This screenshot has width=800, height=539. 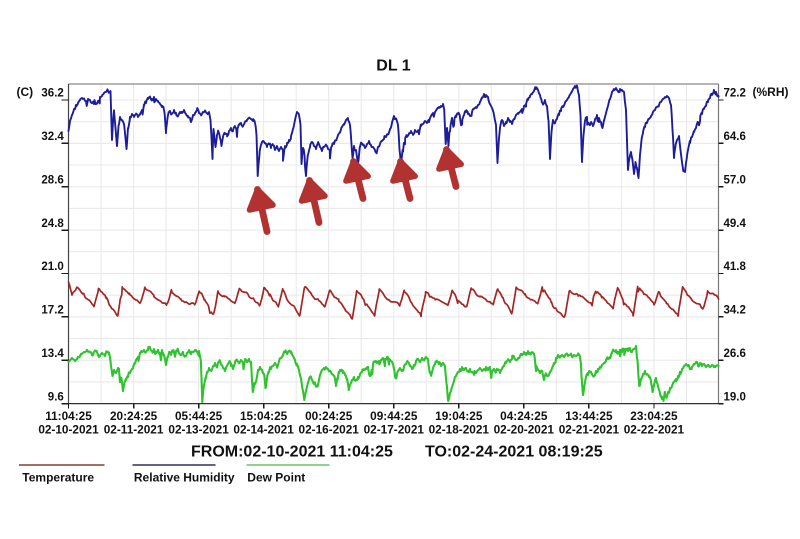 I want to click on svg-text: 17.2, so click(x=52, y=311).